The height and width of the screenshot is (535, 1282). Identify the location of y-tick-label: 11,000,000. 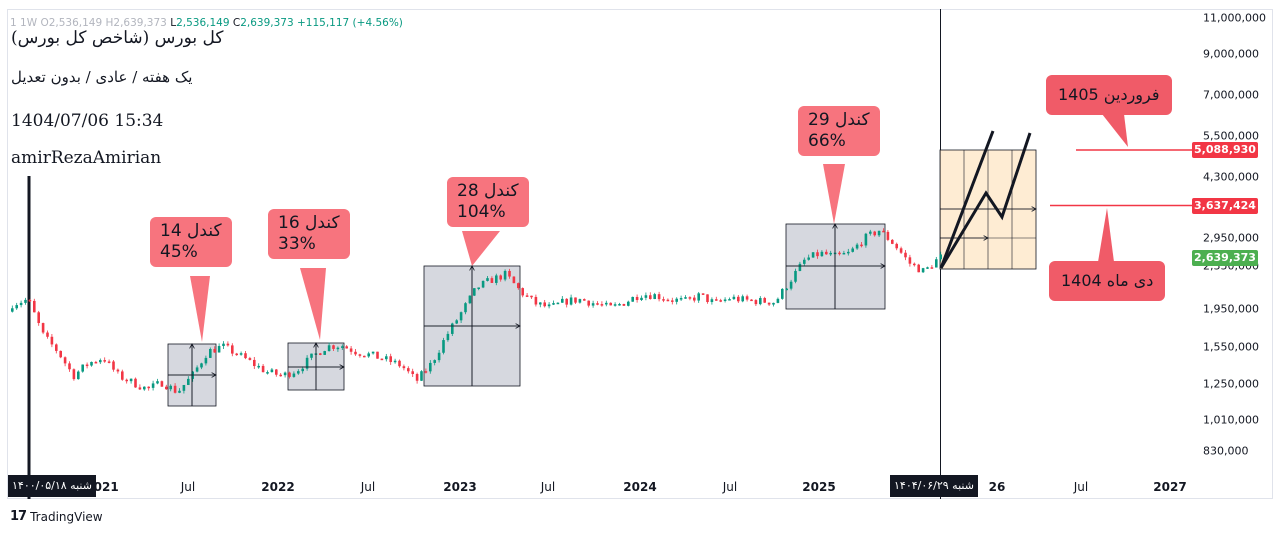
(1234, 18).